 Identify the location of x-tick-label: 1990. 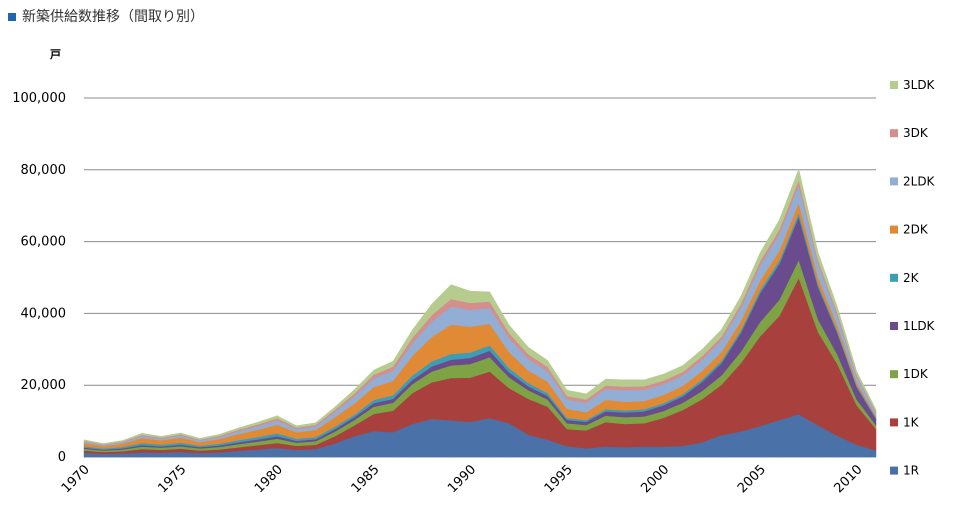
(462, 479).